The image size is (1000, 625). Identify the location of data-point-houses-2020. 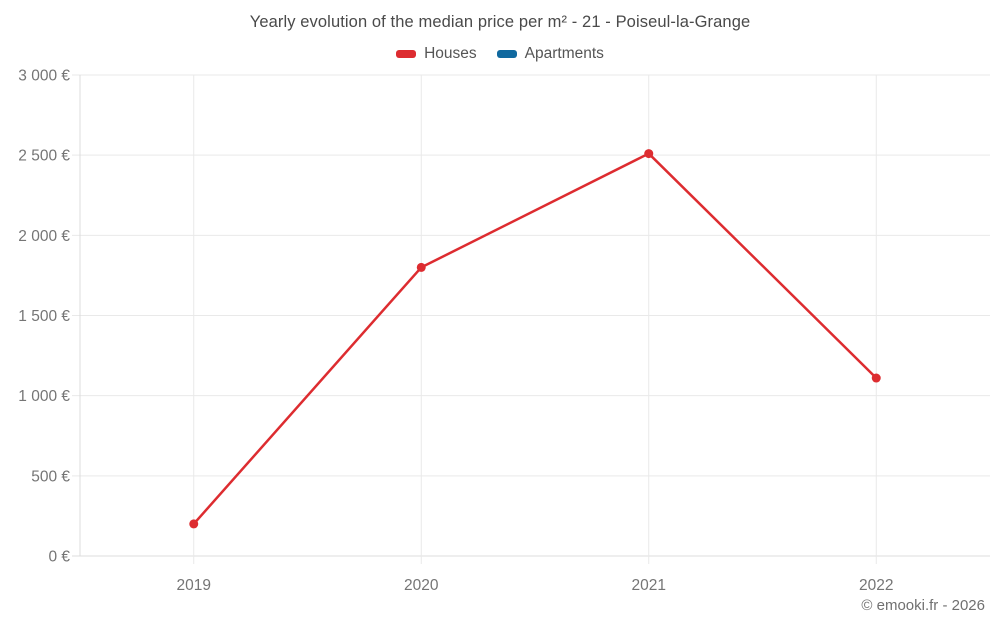
(421, 267).